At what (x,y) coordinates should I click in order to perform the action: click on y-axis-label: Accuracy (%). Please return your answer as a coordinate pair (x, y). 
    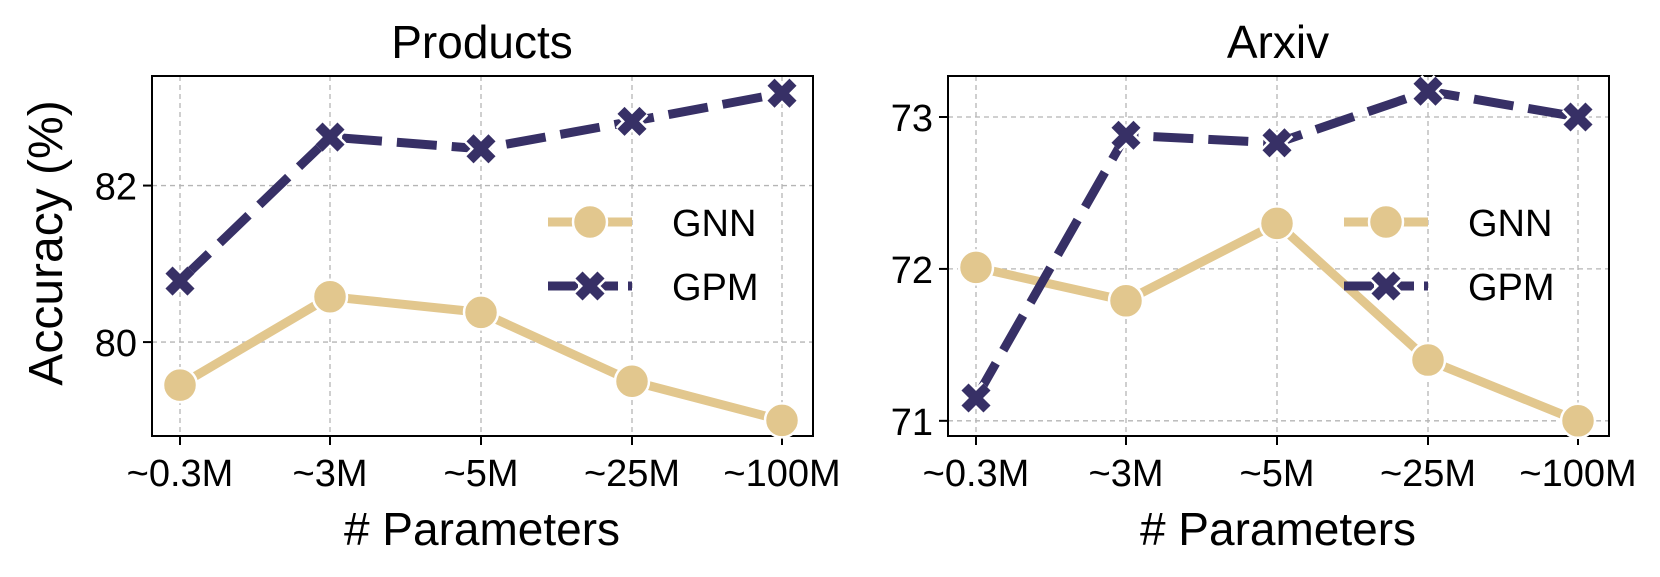
    Looking at the image, I should click on (46, 242).